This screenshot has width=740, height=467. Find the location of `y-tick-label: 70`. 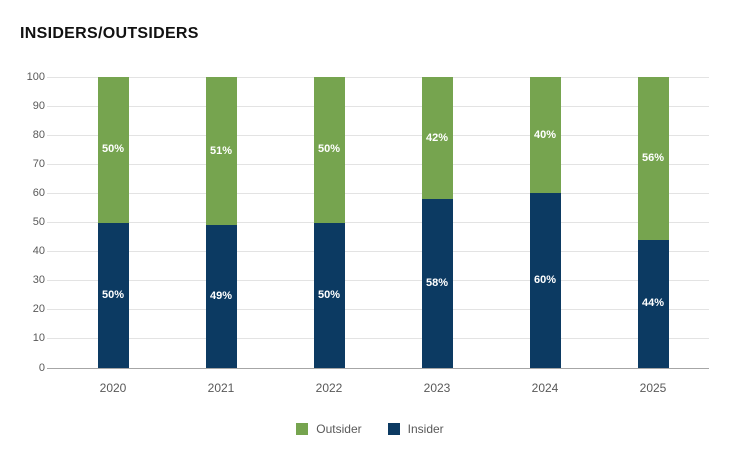

y-tick-label: 70 is located at coordinates (38, 163).